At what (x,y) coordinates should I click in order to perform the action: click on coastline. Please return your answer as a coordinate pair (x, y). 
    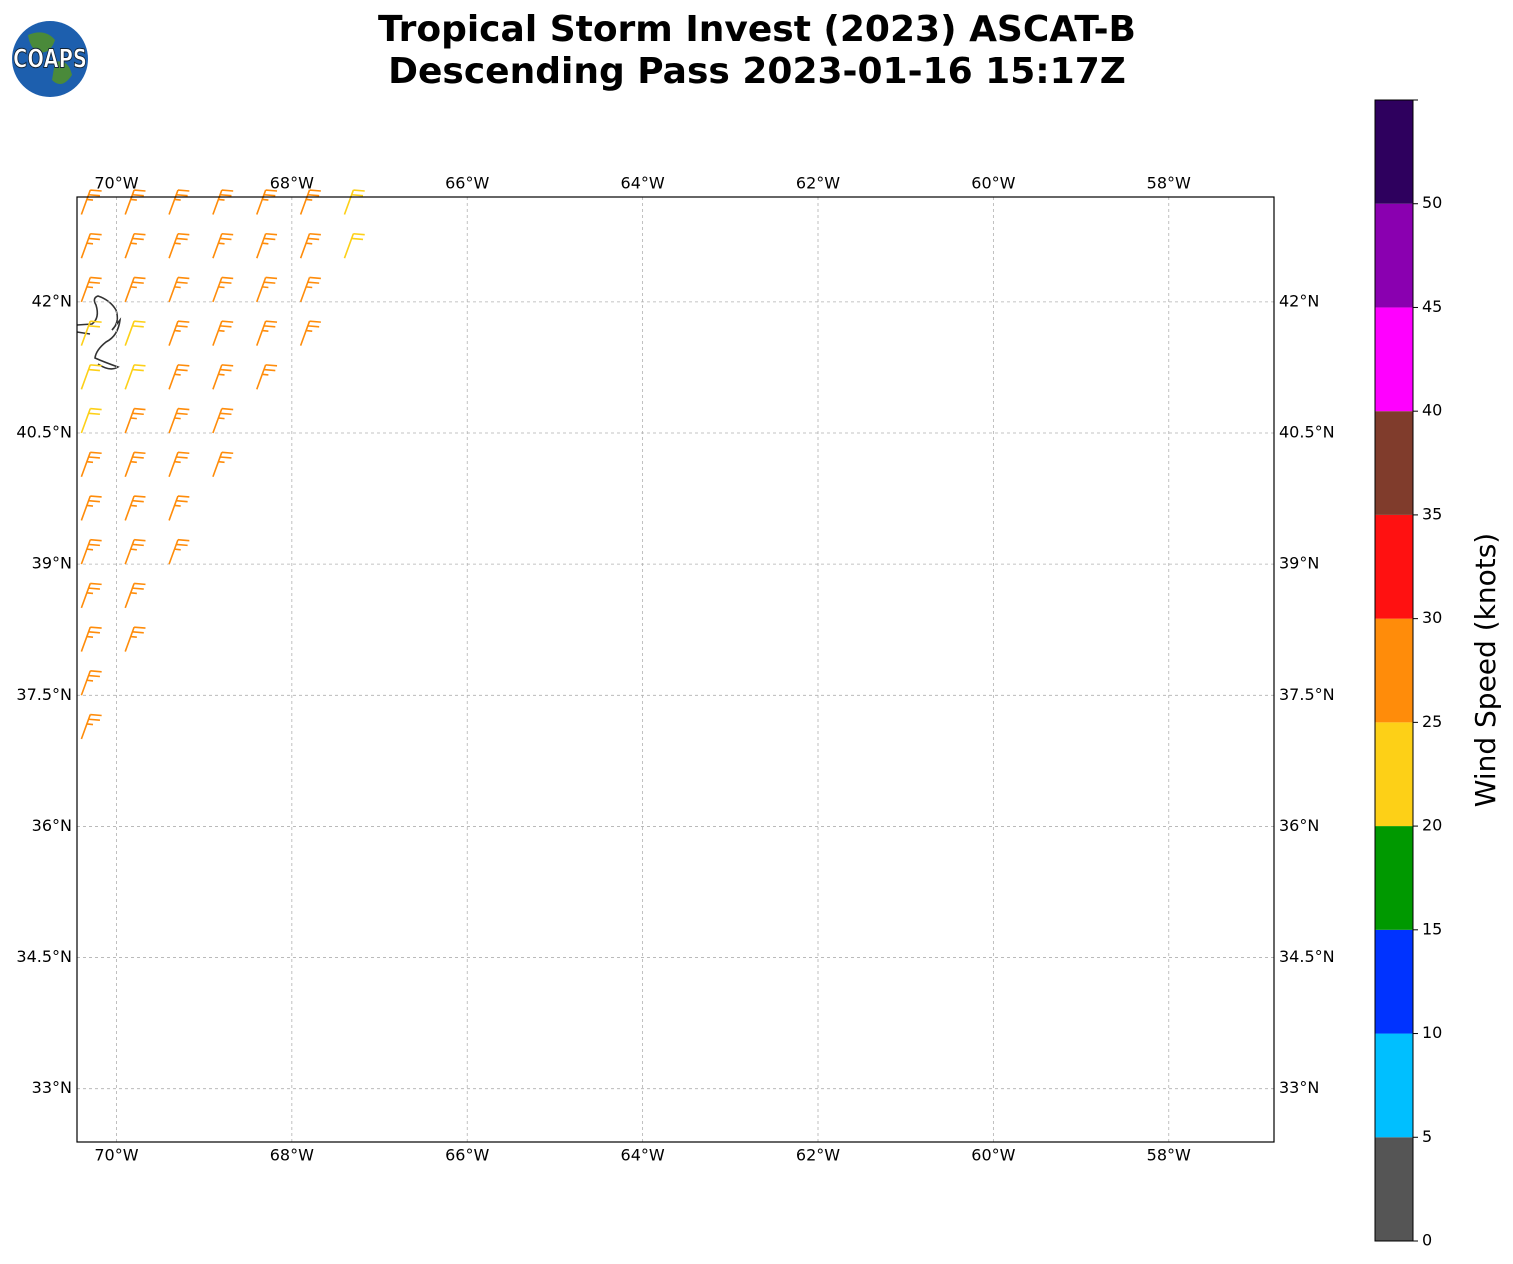
    Looking at the image, I should click on (99, 332).